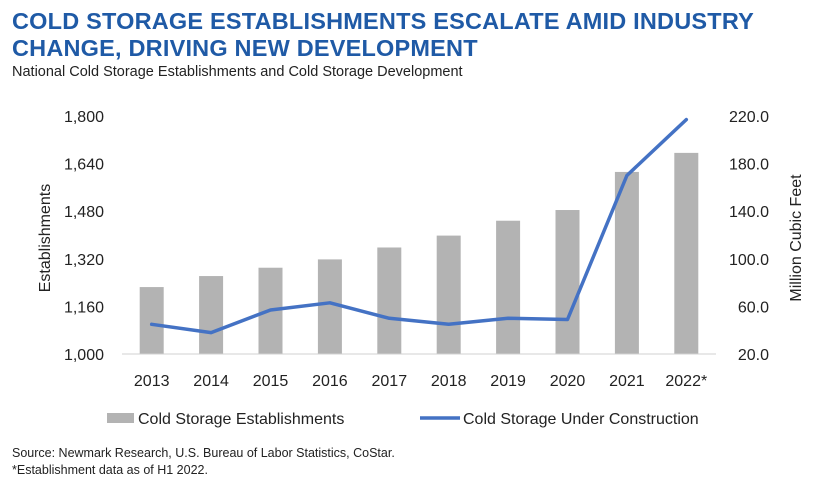 This screenshot has height=489, width=815. Describe the element at coordinates (84, 260) in the screenshot. I see `left-tick-label: 1,320` at that location.